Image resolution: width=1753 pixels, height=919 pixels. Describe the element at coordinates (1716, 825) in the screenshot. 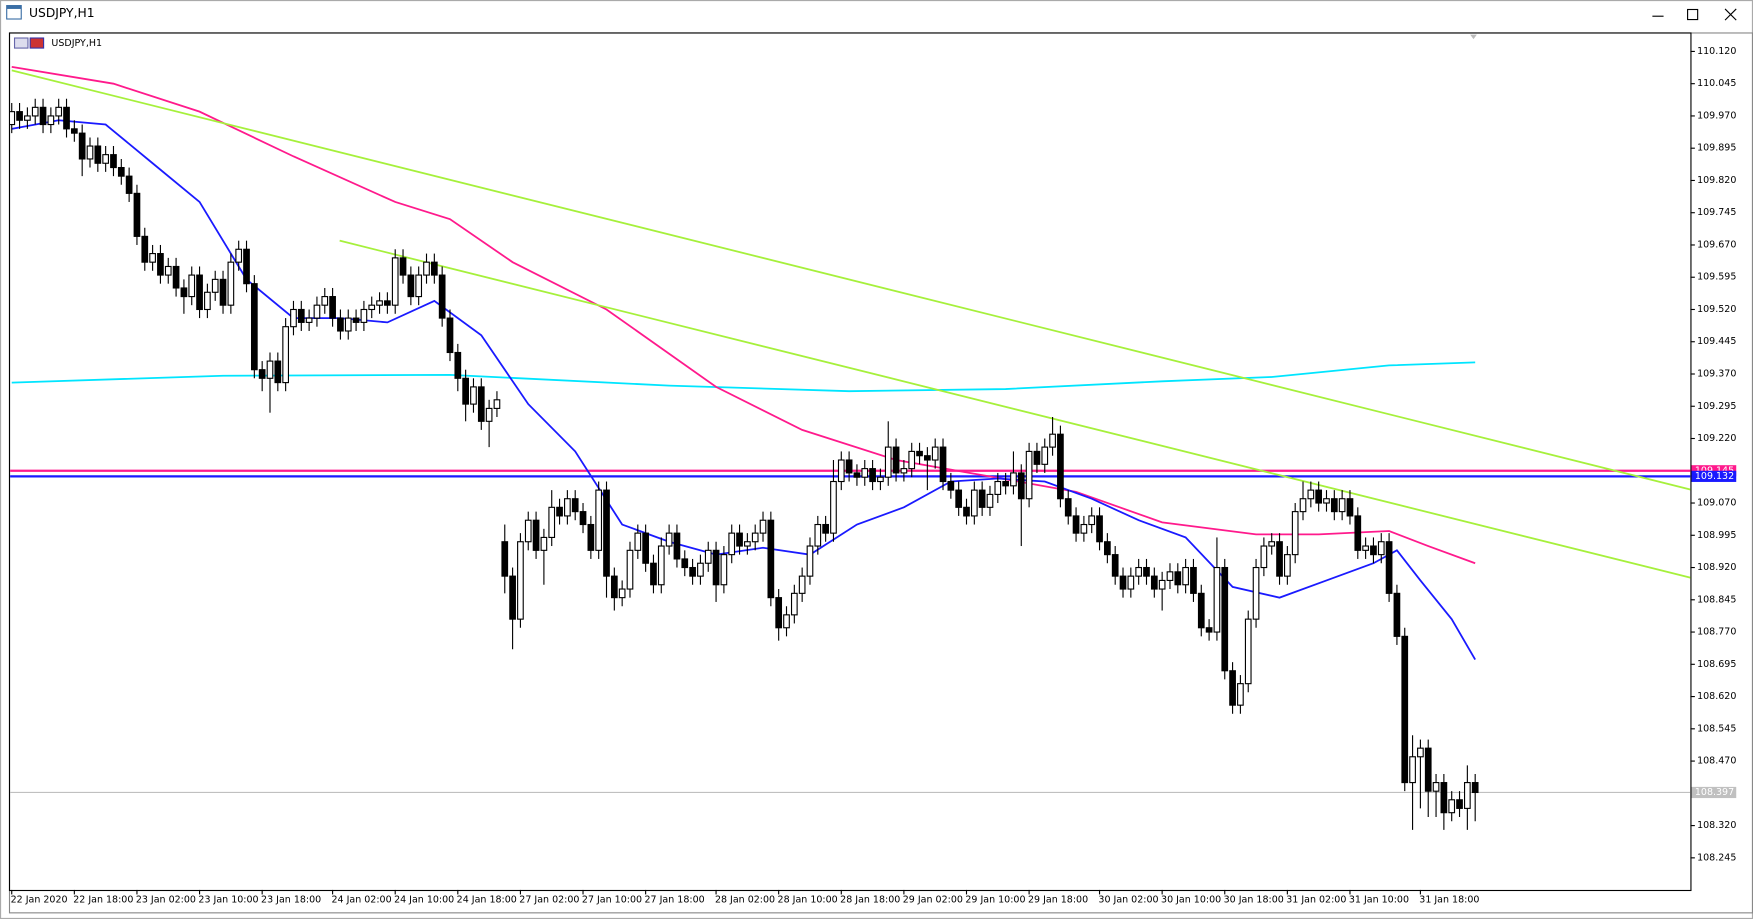

I see `y-tick-label: 108.320` at that location.